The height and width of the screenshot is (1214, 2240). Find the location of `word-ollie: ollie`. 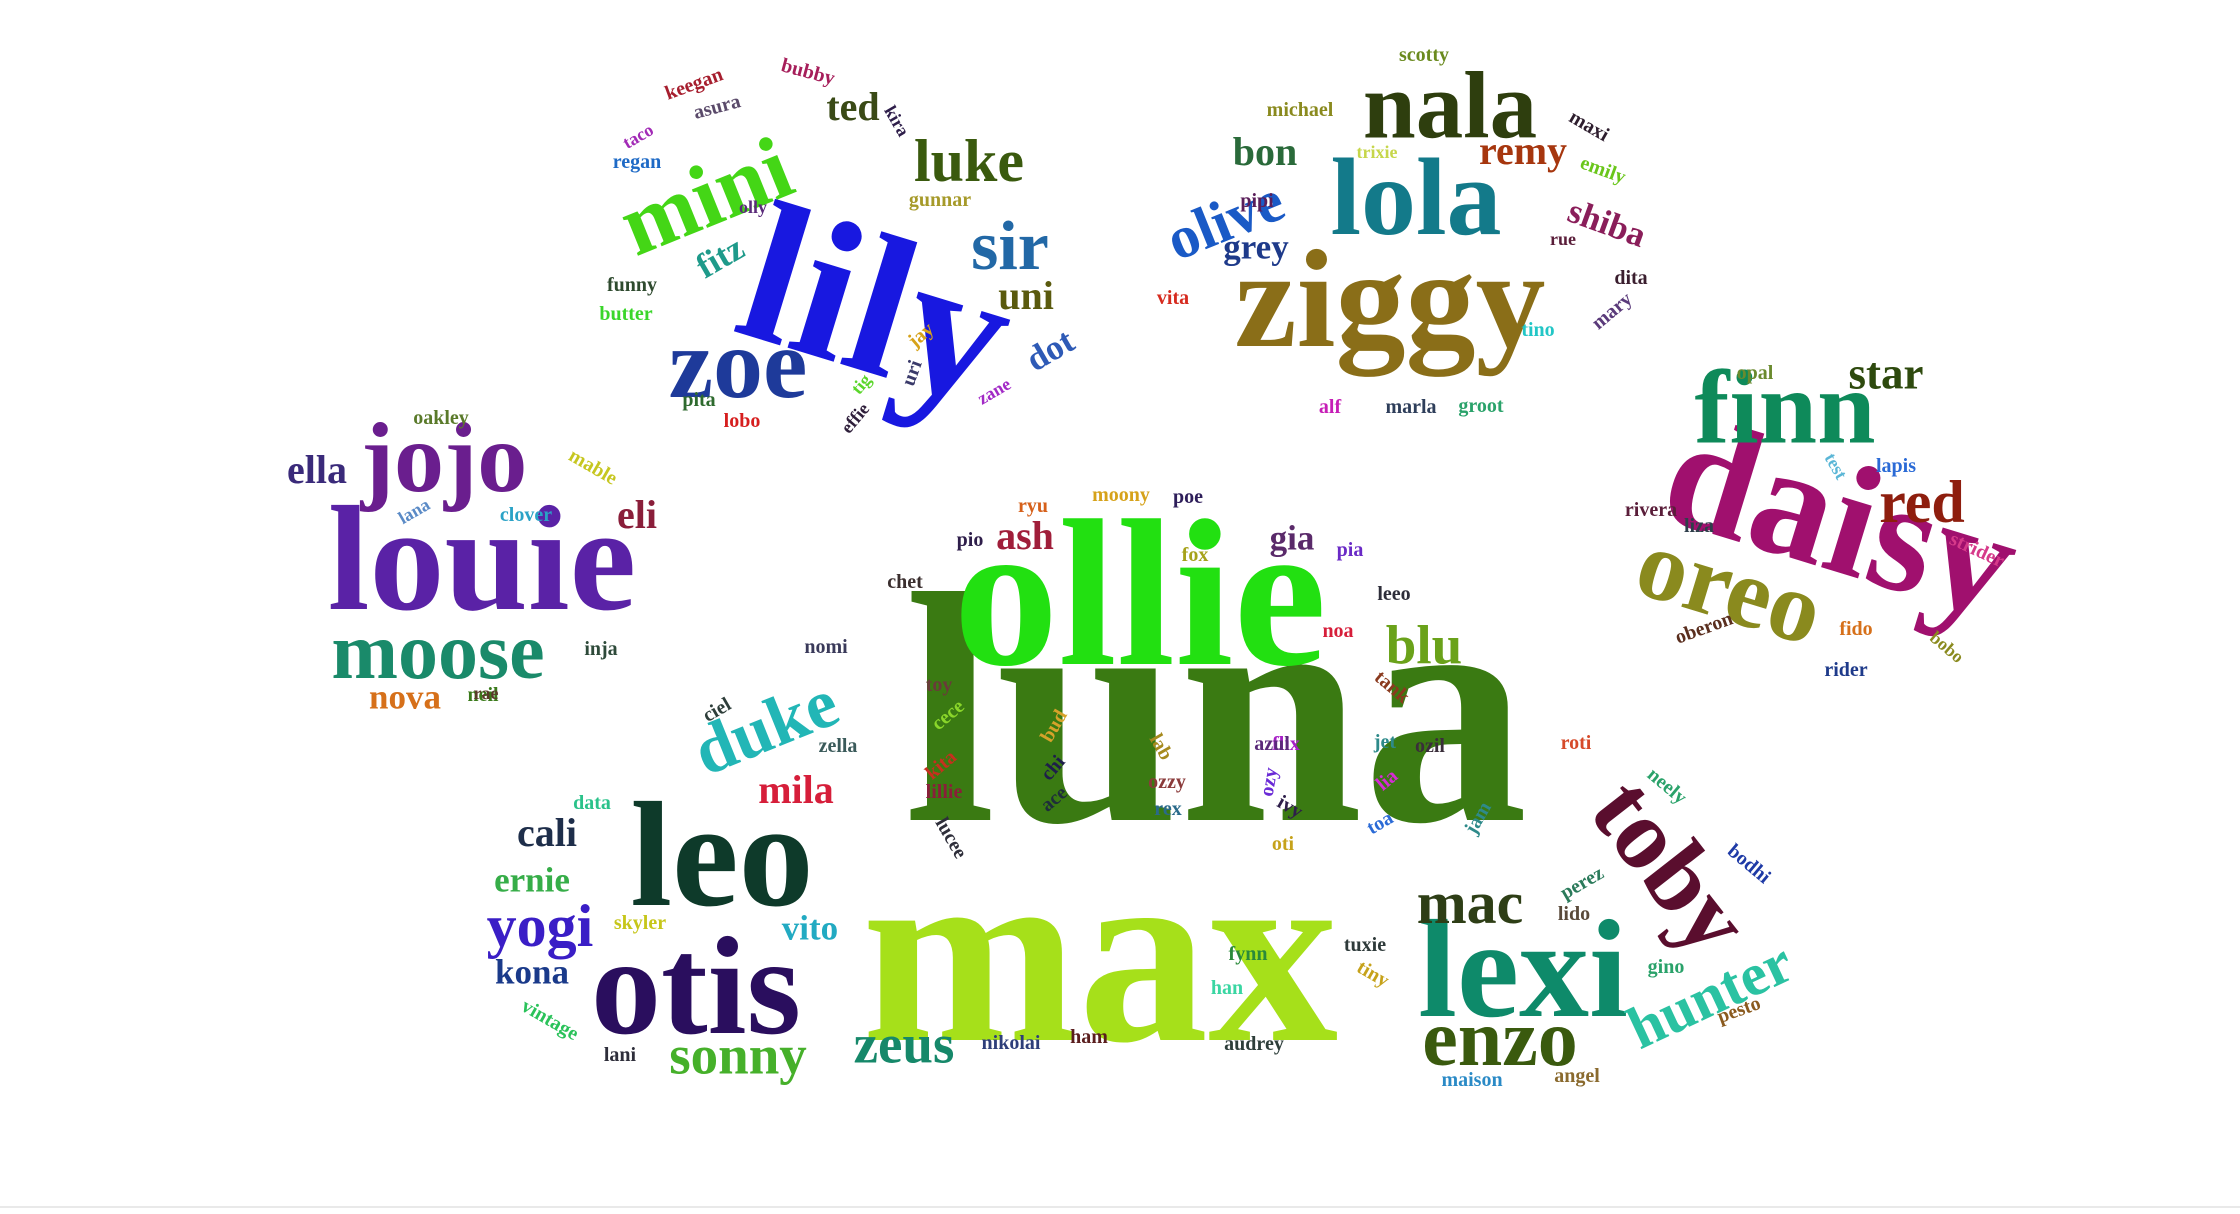

word-ollie: ollie is located at coordinates (1140, 594).